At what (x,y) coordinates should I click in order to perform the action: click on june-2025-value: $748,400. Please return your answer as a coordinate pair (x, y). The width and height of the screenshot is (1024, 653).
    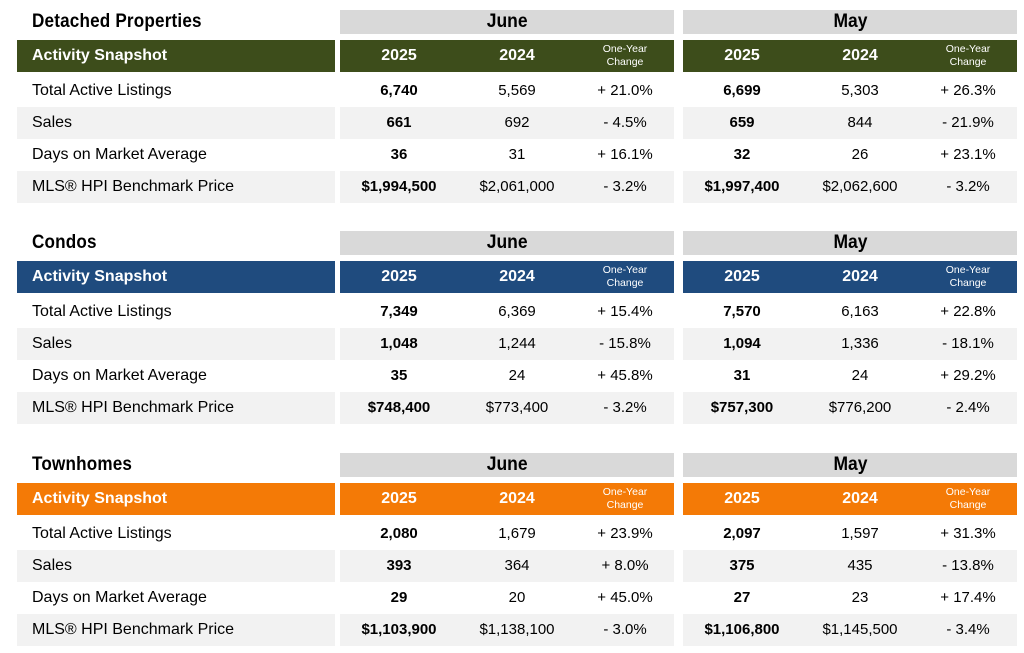
    Looking at the image, I should click on (399, 407).